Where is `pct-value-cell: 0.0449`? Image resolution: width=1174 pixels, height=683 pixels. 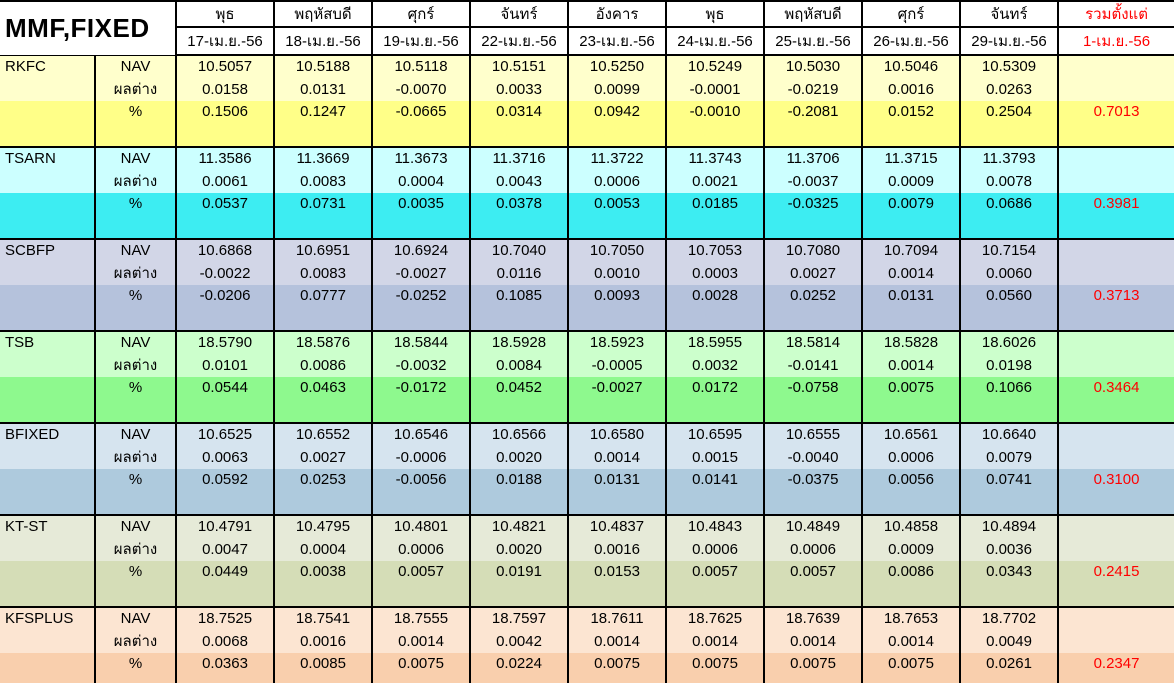
pct-value-cell: 0.0449 is located at coordinates (225, 571).